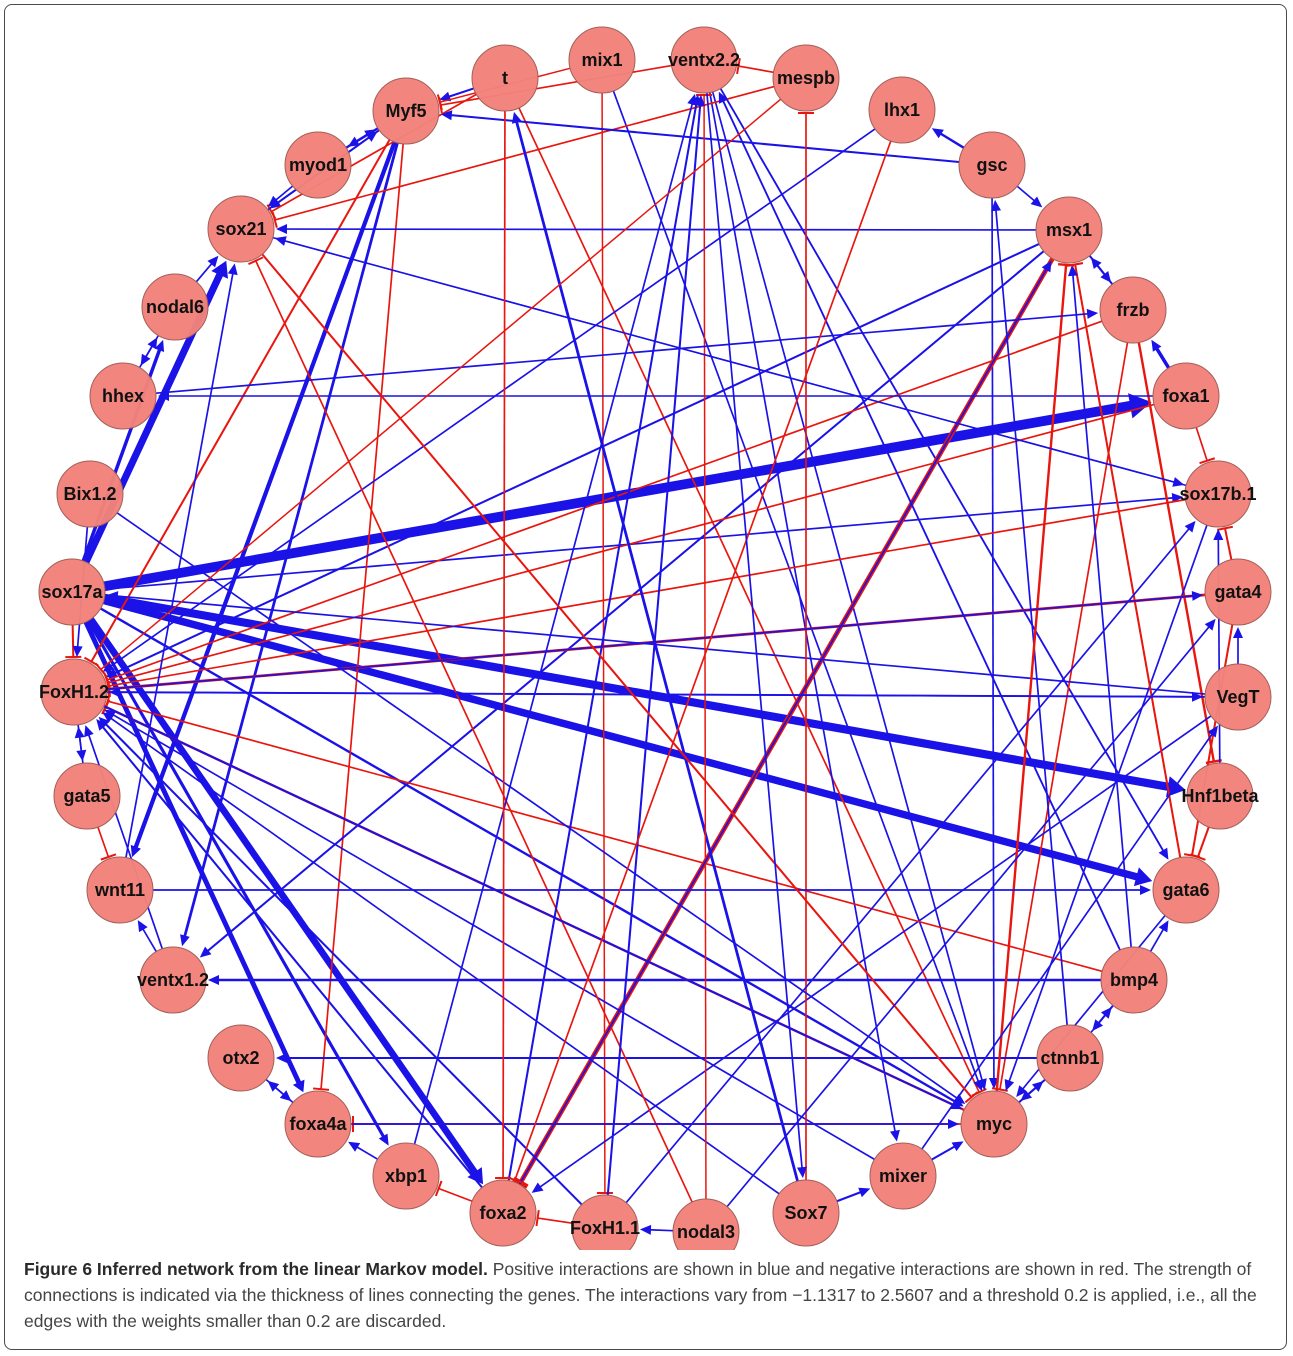 This screenshot has width=1293, height=1356. I want to click on gene-node-label: ventx1.2, so click(173, 980).